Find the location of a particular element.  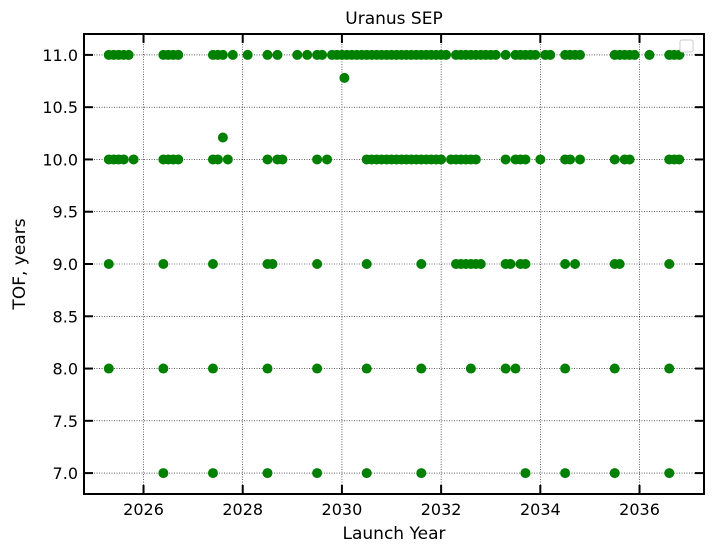

y-tick-label: 9.5 is located at coordinates (65, 212).